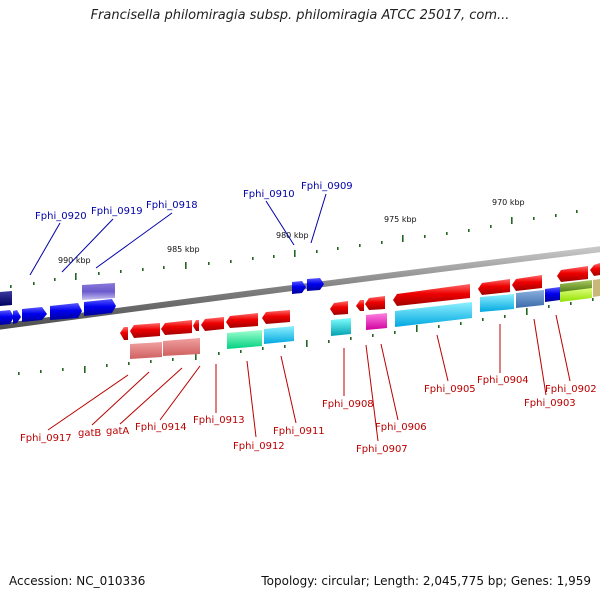 The width and height of the screenshot is (600, 600). Describe the element at coordinates (98, 291) in the screenshot. I see `gene-lav` at that location.